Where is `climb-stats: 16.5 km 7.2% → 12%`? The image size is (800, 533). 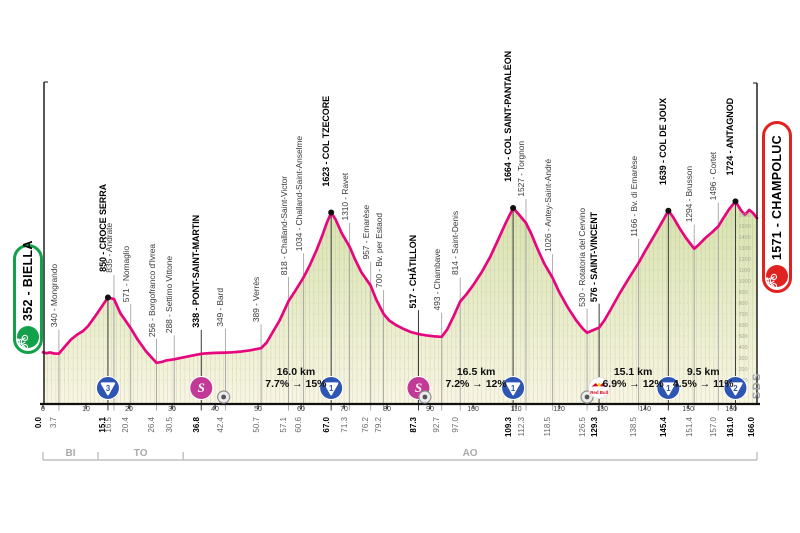 climb-stats: 16.5 km 7.2% → 12% is located at coordinates (476, 378).